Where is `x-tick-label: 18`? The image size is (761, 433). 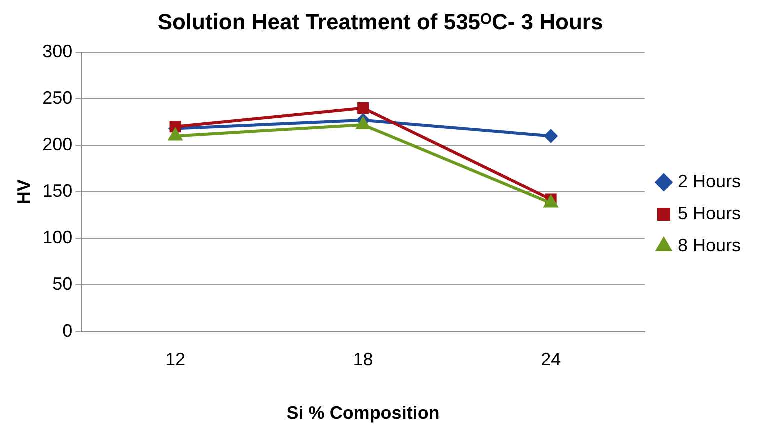
x-tick-label: 18 is located at coordinates (363, 360).